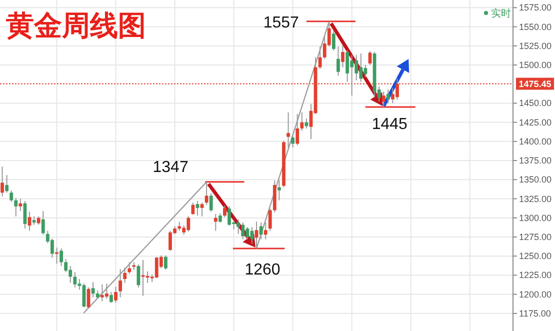 The height and width of the screenshot is (331, 555). I want to click on y-tick-label: 1250.00, so click(535, 256).